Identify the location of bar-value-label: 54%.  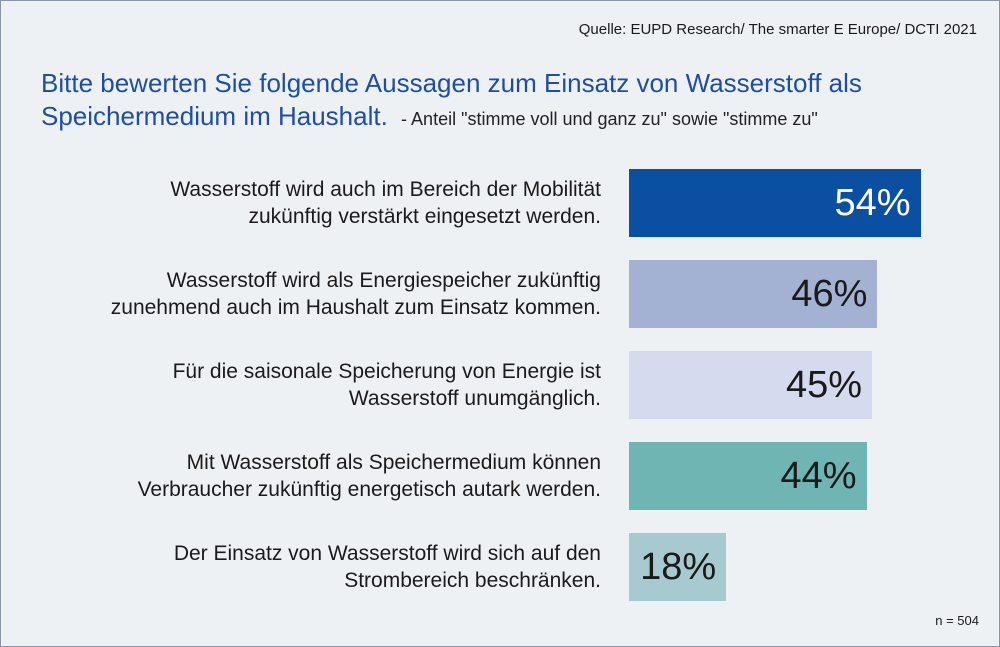
(872, 203).